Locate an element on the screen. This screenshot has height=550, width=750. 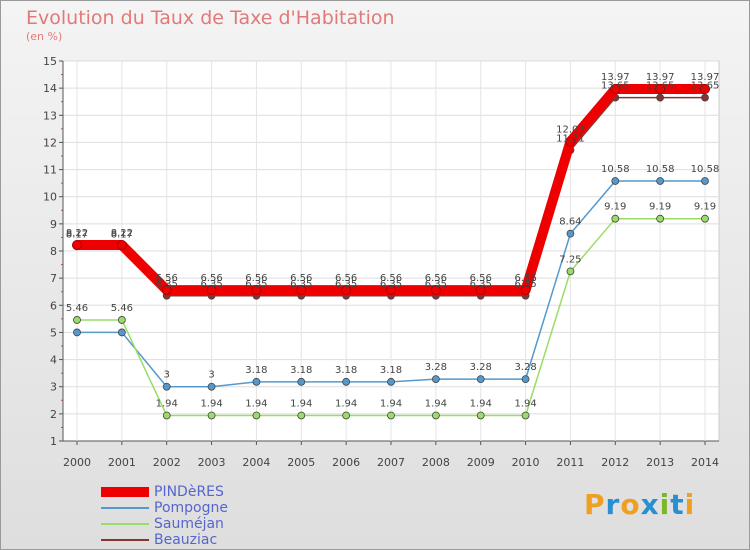
legend-item: Pompogne is located at coordinates (201, 508).